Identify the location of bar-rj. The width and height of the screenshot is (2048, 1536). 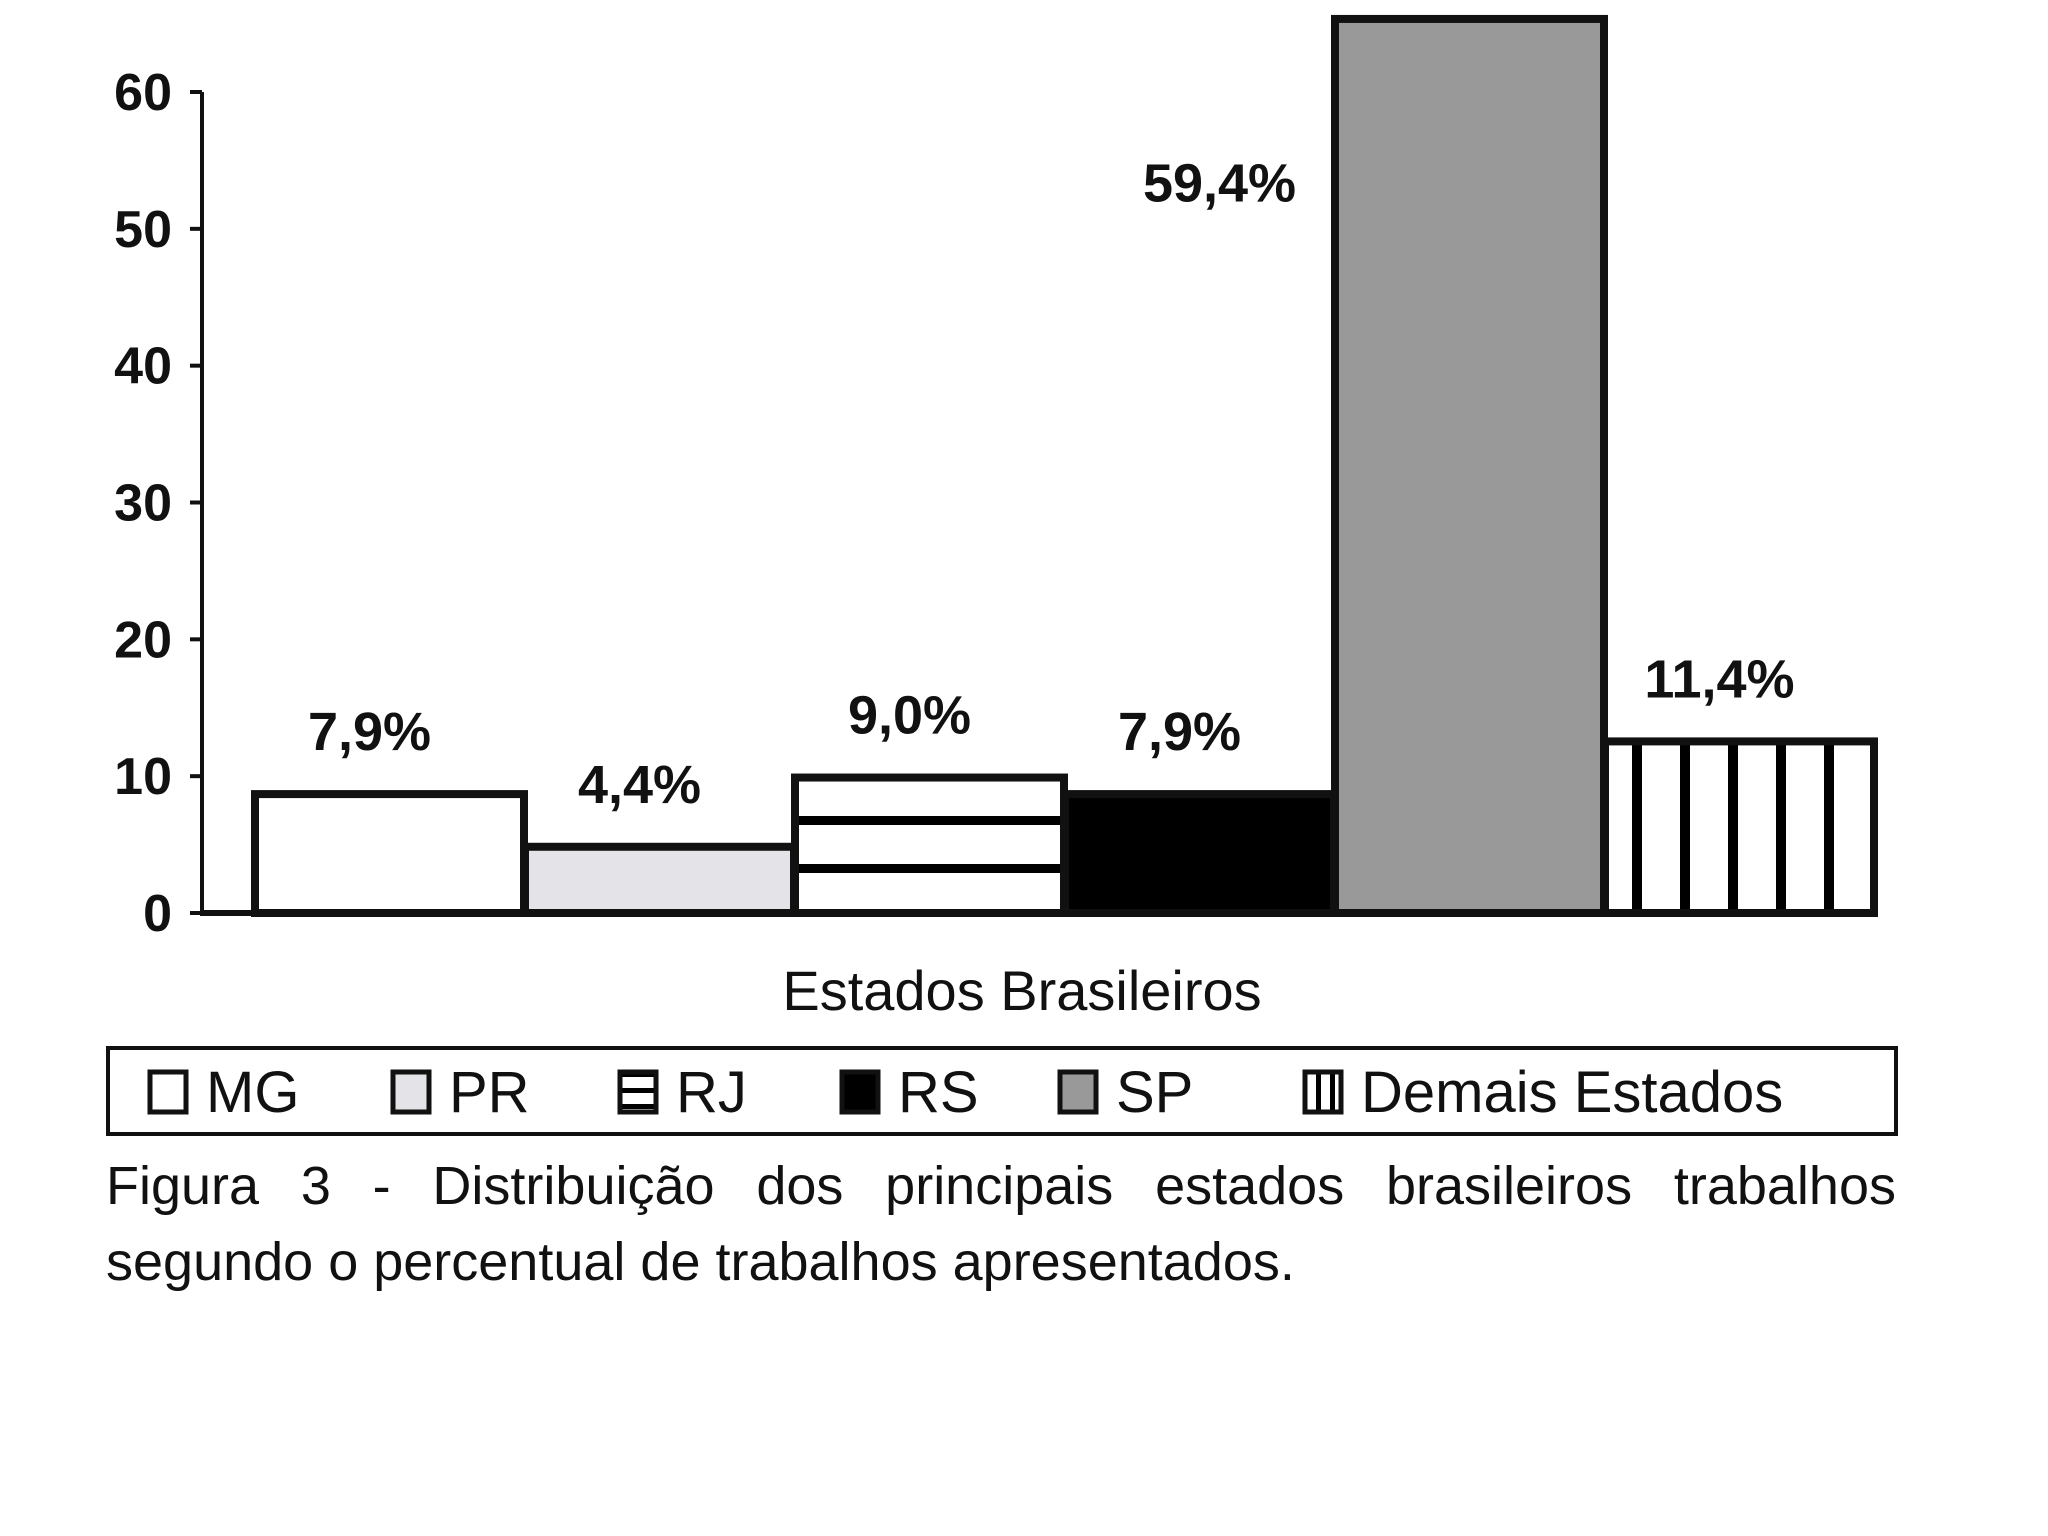
(929, 845).